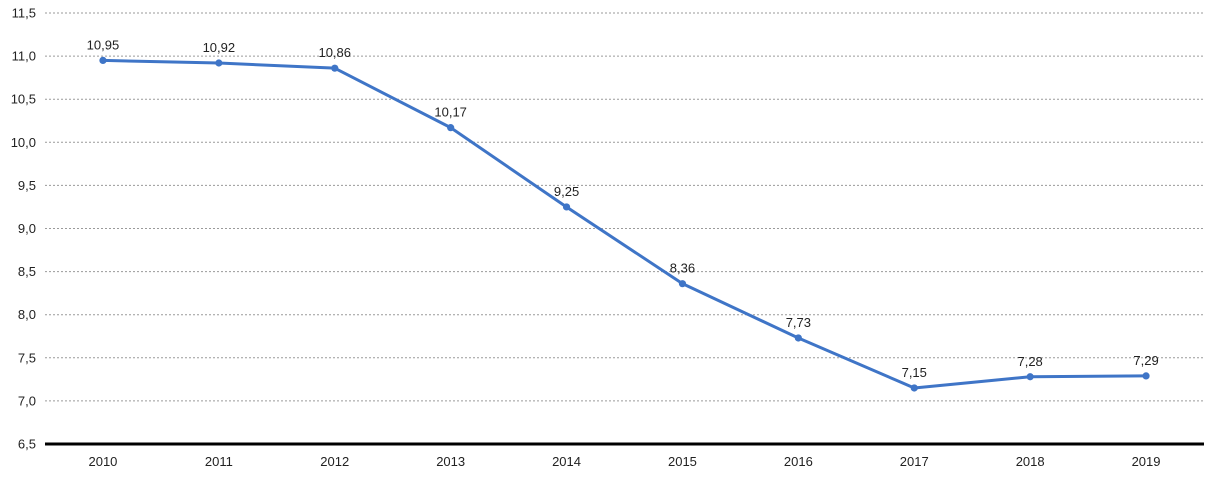 The image size is (1216, 480). Describe the element at coordinates (102, 461) in the screenshot. I see `x-tick-label: 2010` at that location.